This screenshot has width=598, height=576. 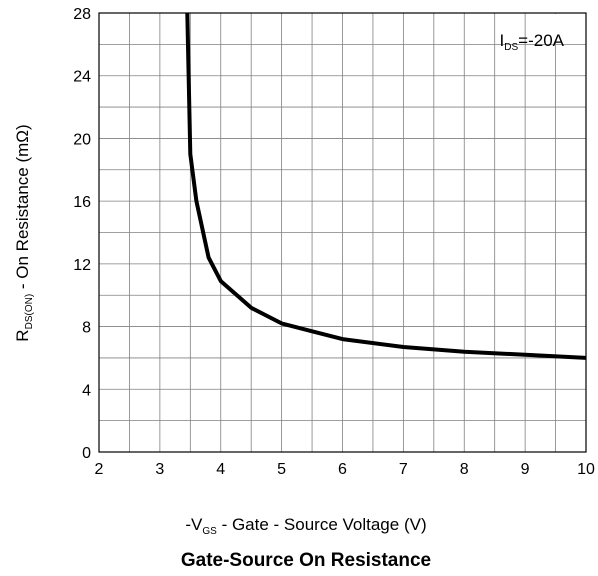 What do you see at coordinates (86, 390) in the screenshot?
I see `y-tick-label: 4` at bounding box center [86, 390].